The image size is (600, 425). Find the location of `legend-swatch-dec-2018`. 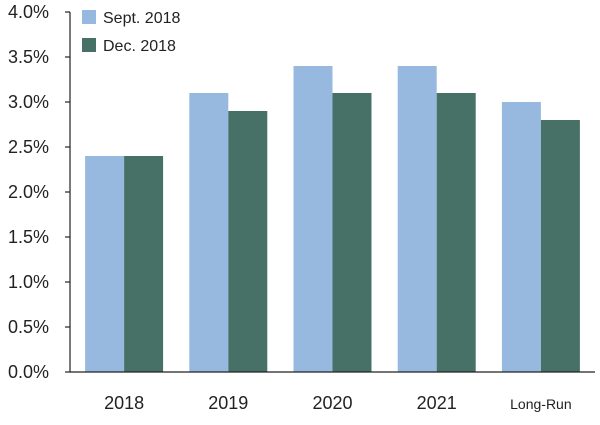

legend-swatch-dec-2018 is located at coordinates (89, 45).